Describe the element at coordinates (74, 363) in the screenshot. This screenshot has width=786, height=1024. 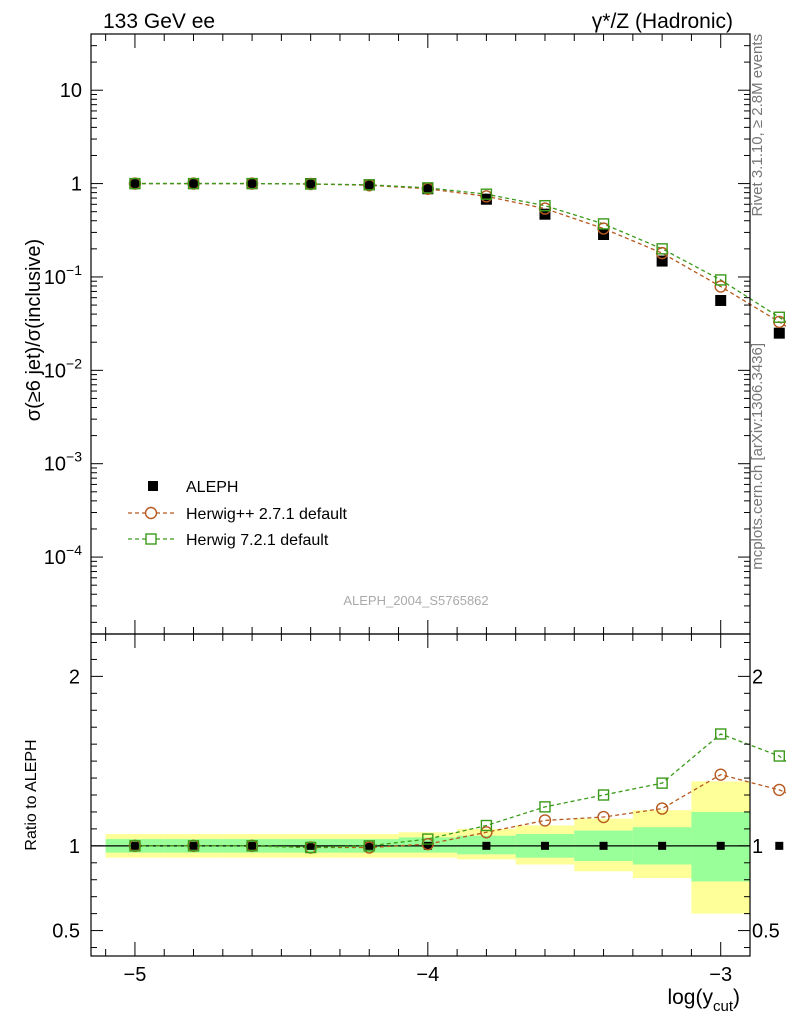
I see `y-tick-label-exponent: −2` at that location.